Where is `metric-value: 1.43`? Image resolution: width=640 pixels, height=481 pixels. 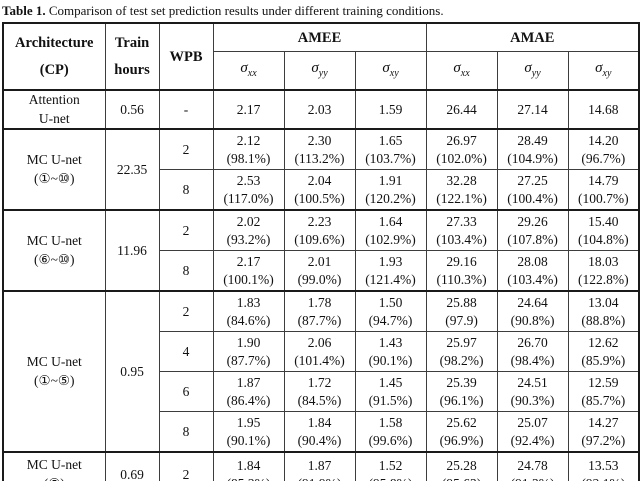 metric-value: 1.43 is located at coordinates (390, 342).